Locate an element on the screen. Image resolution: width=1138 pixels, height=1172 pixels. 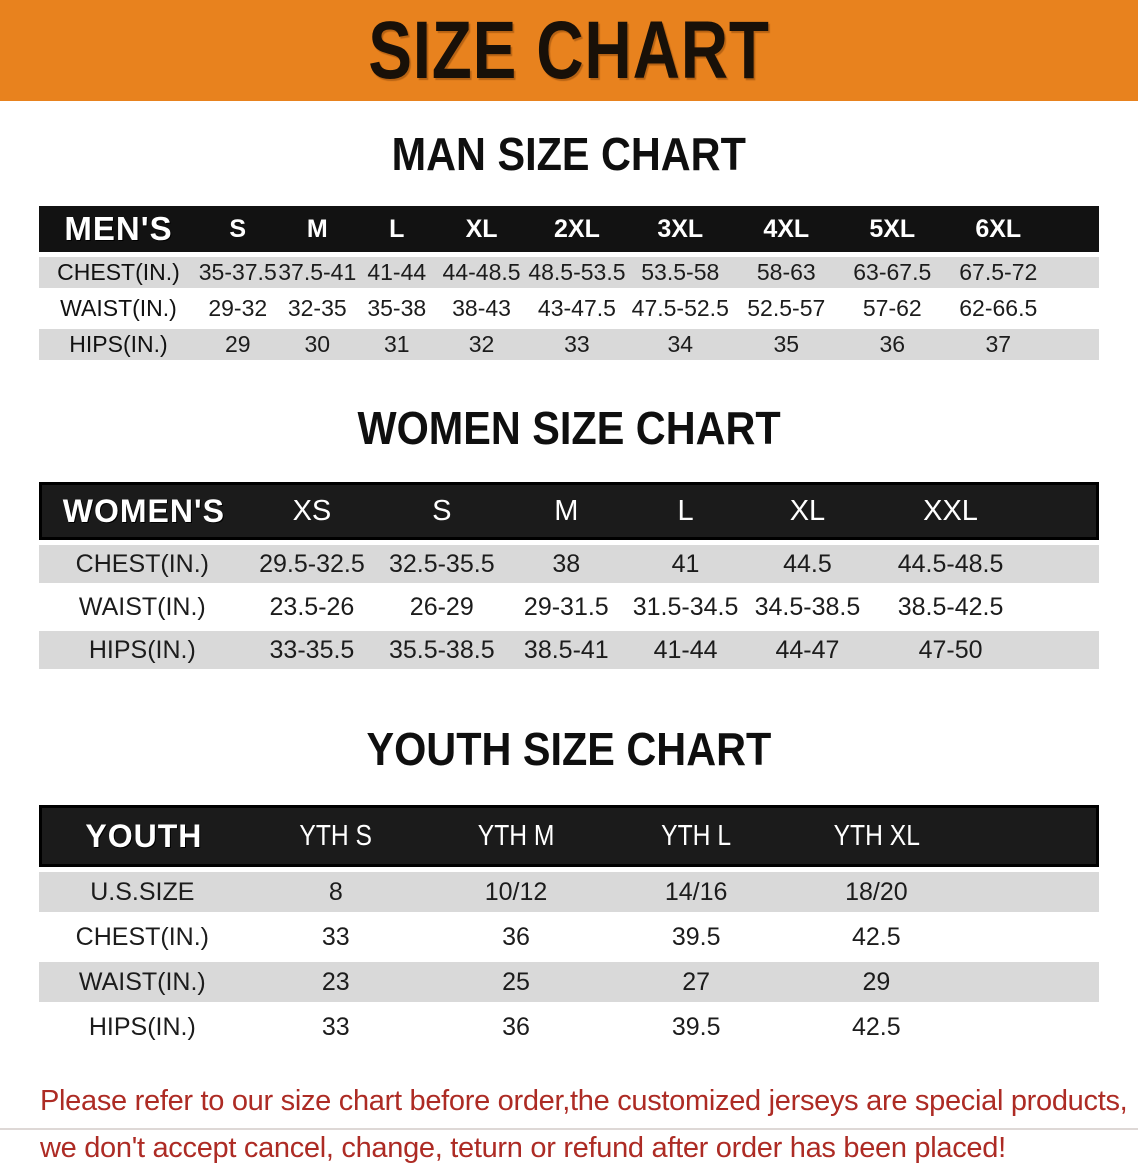
table-row: WAIST(IN.) 23 25 27 29 is located at coordinates (569, 982).